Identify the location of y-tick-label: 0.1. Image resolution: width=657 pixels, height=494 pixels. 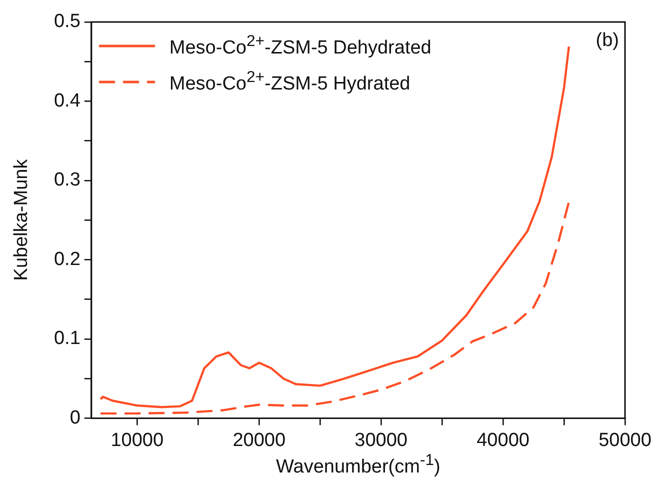
(67, 339).